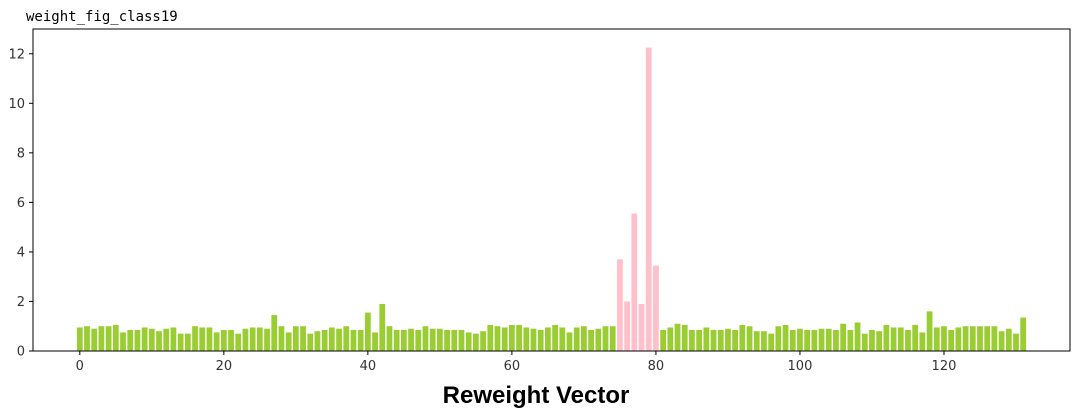 The width and height of the screenshot is (1080, 416). I want to click on x-tick-label: 100, so click(800, 366).